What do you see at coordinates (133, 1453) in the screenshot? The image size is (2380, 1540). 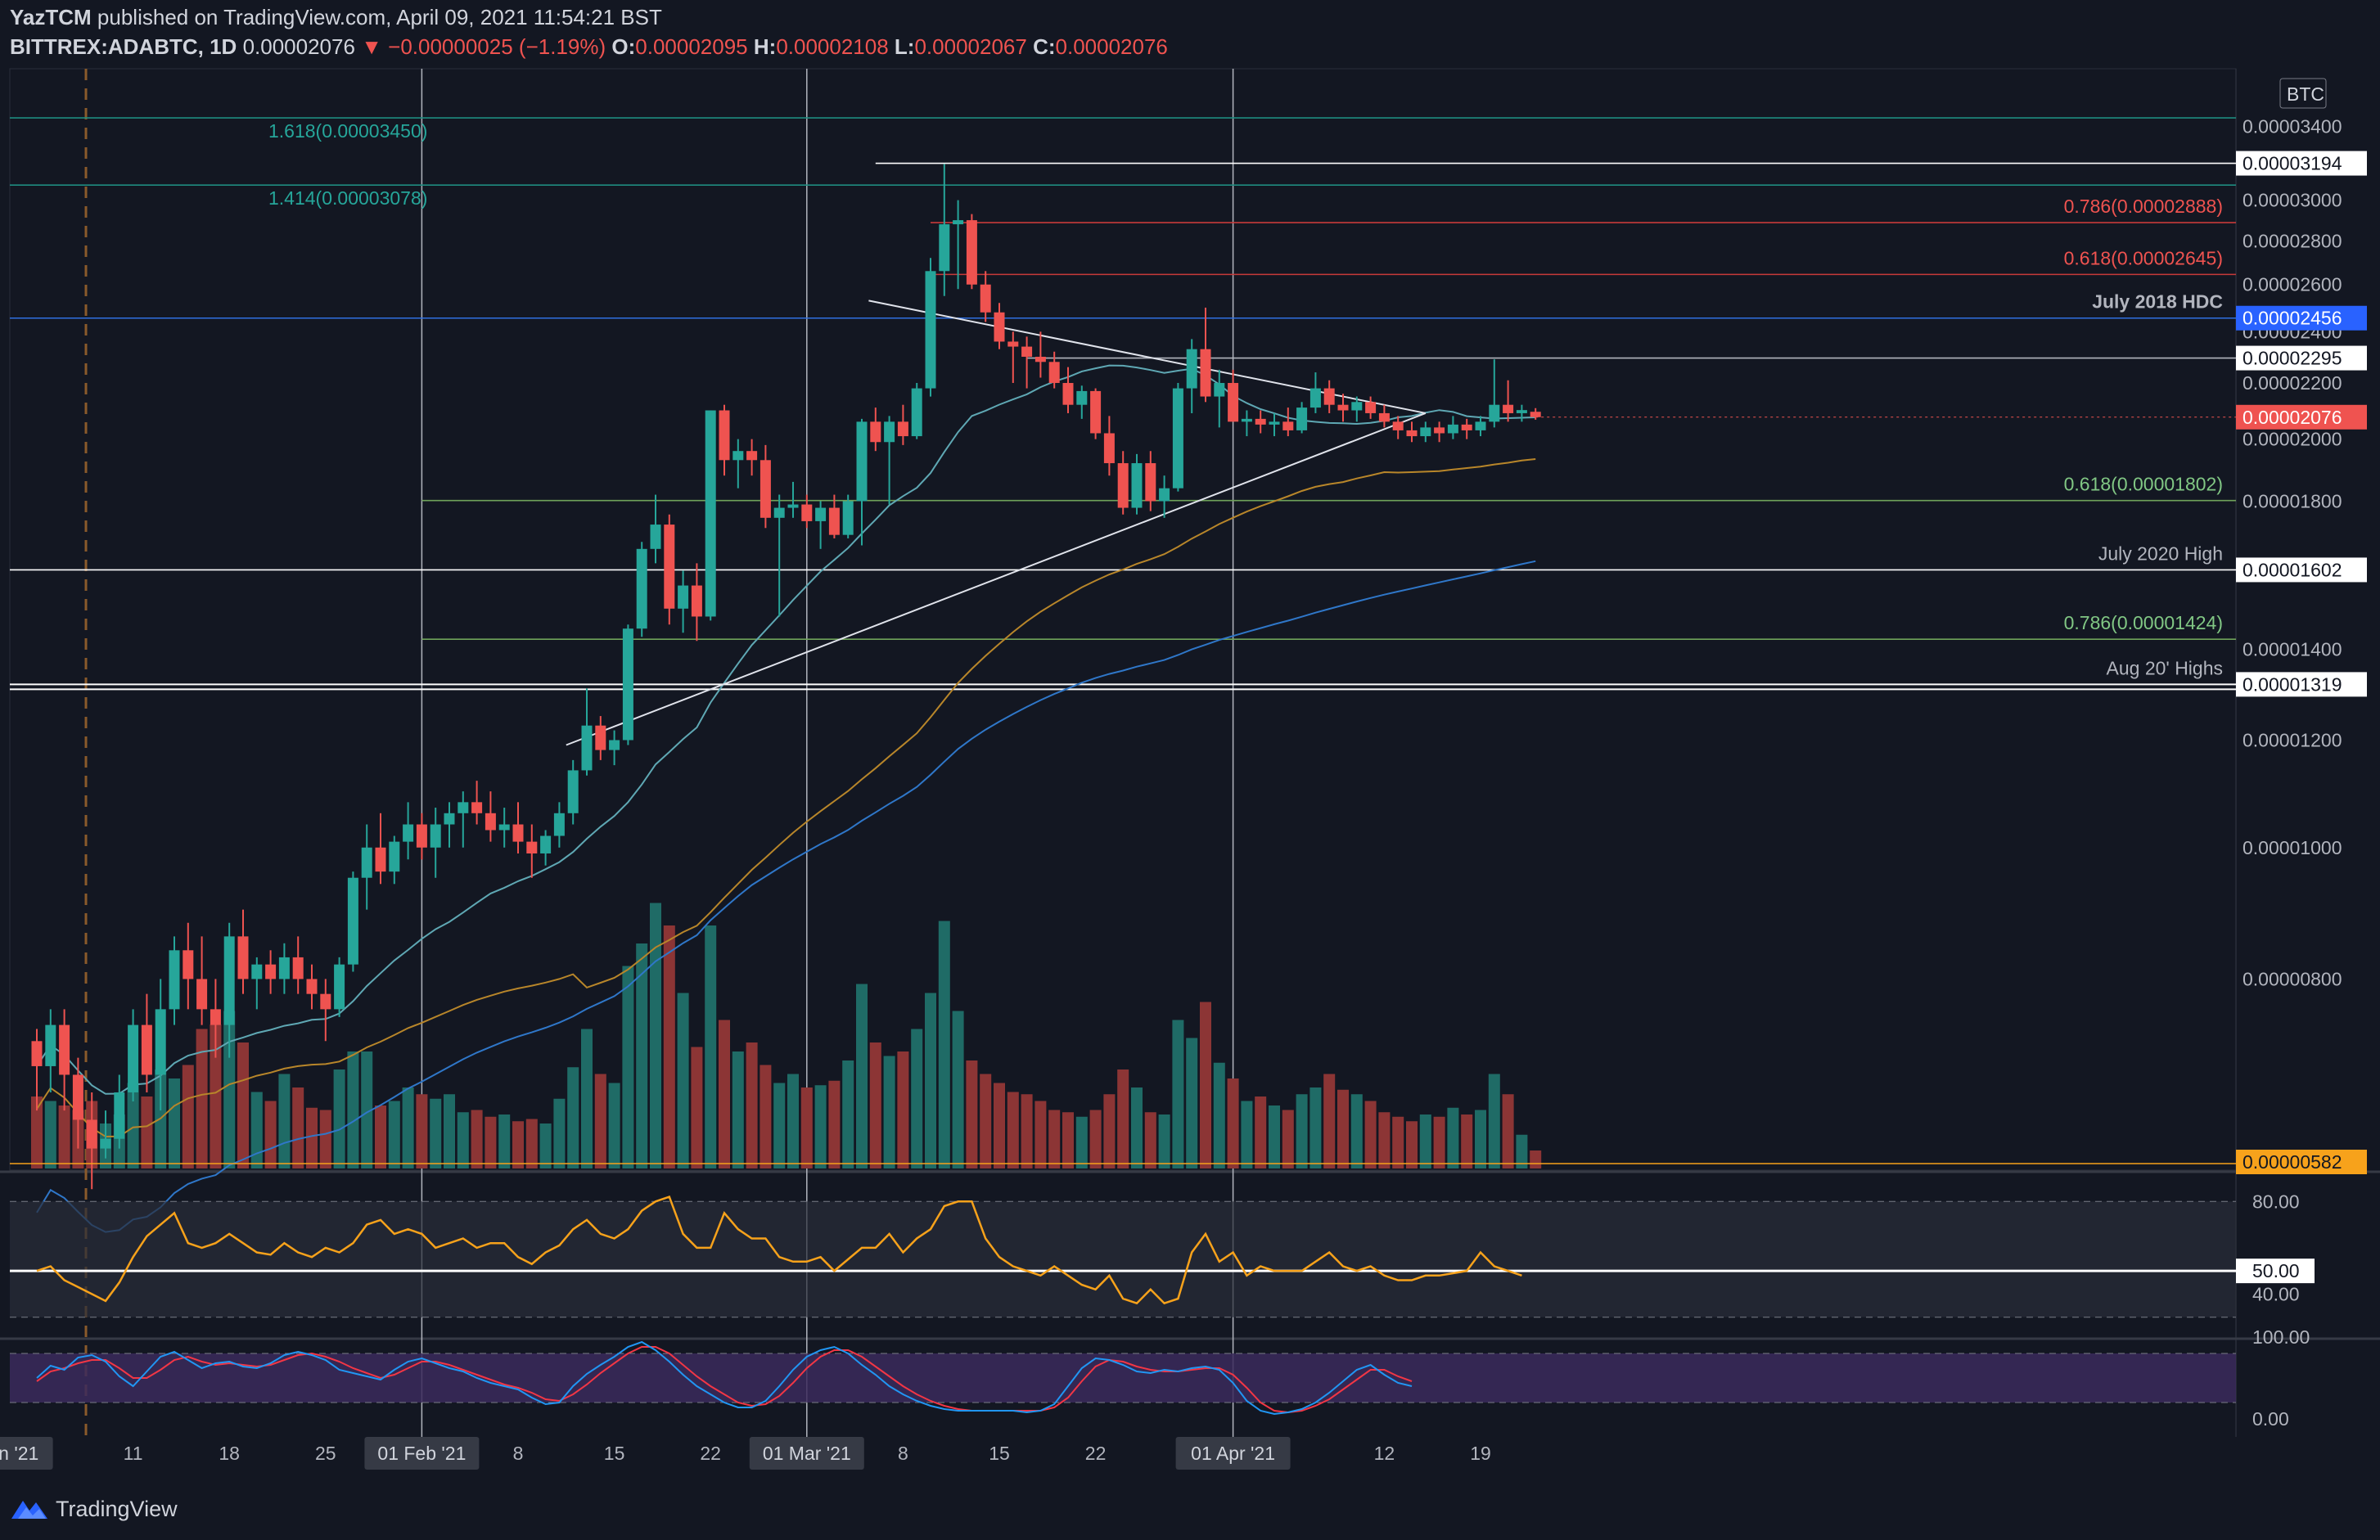 I see `x-tick-label: 11` at bounding box center [133, 1453].